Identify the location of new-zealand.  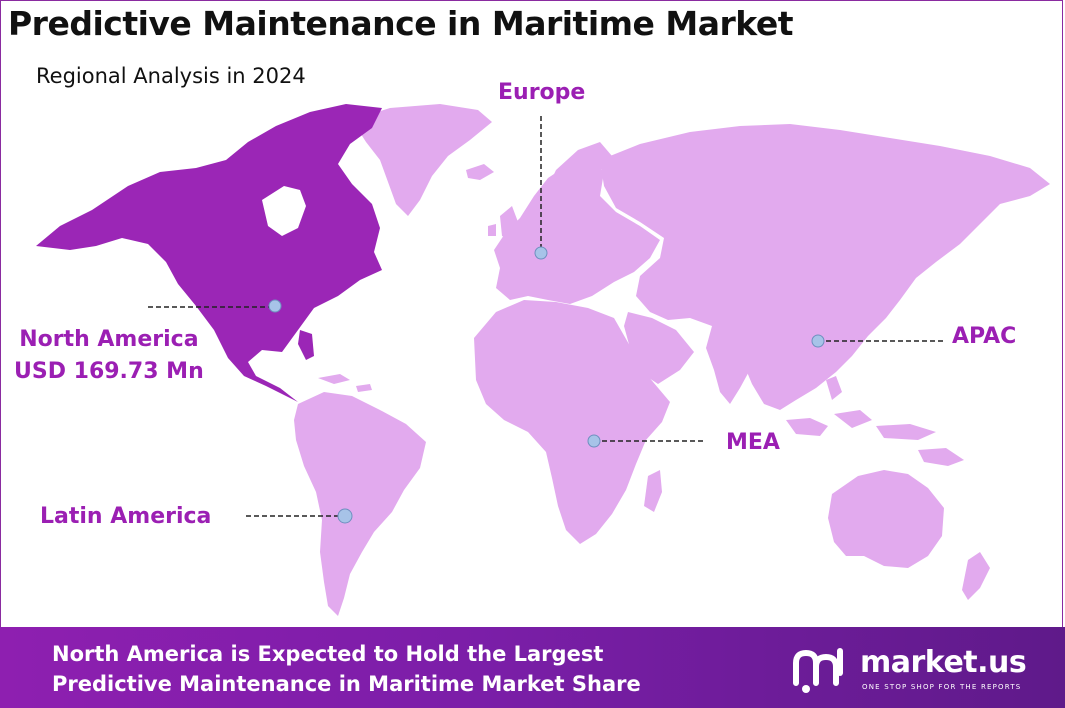
(976, 576).